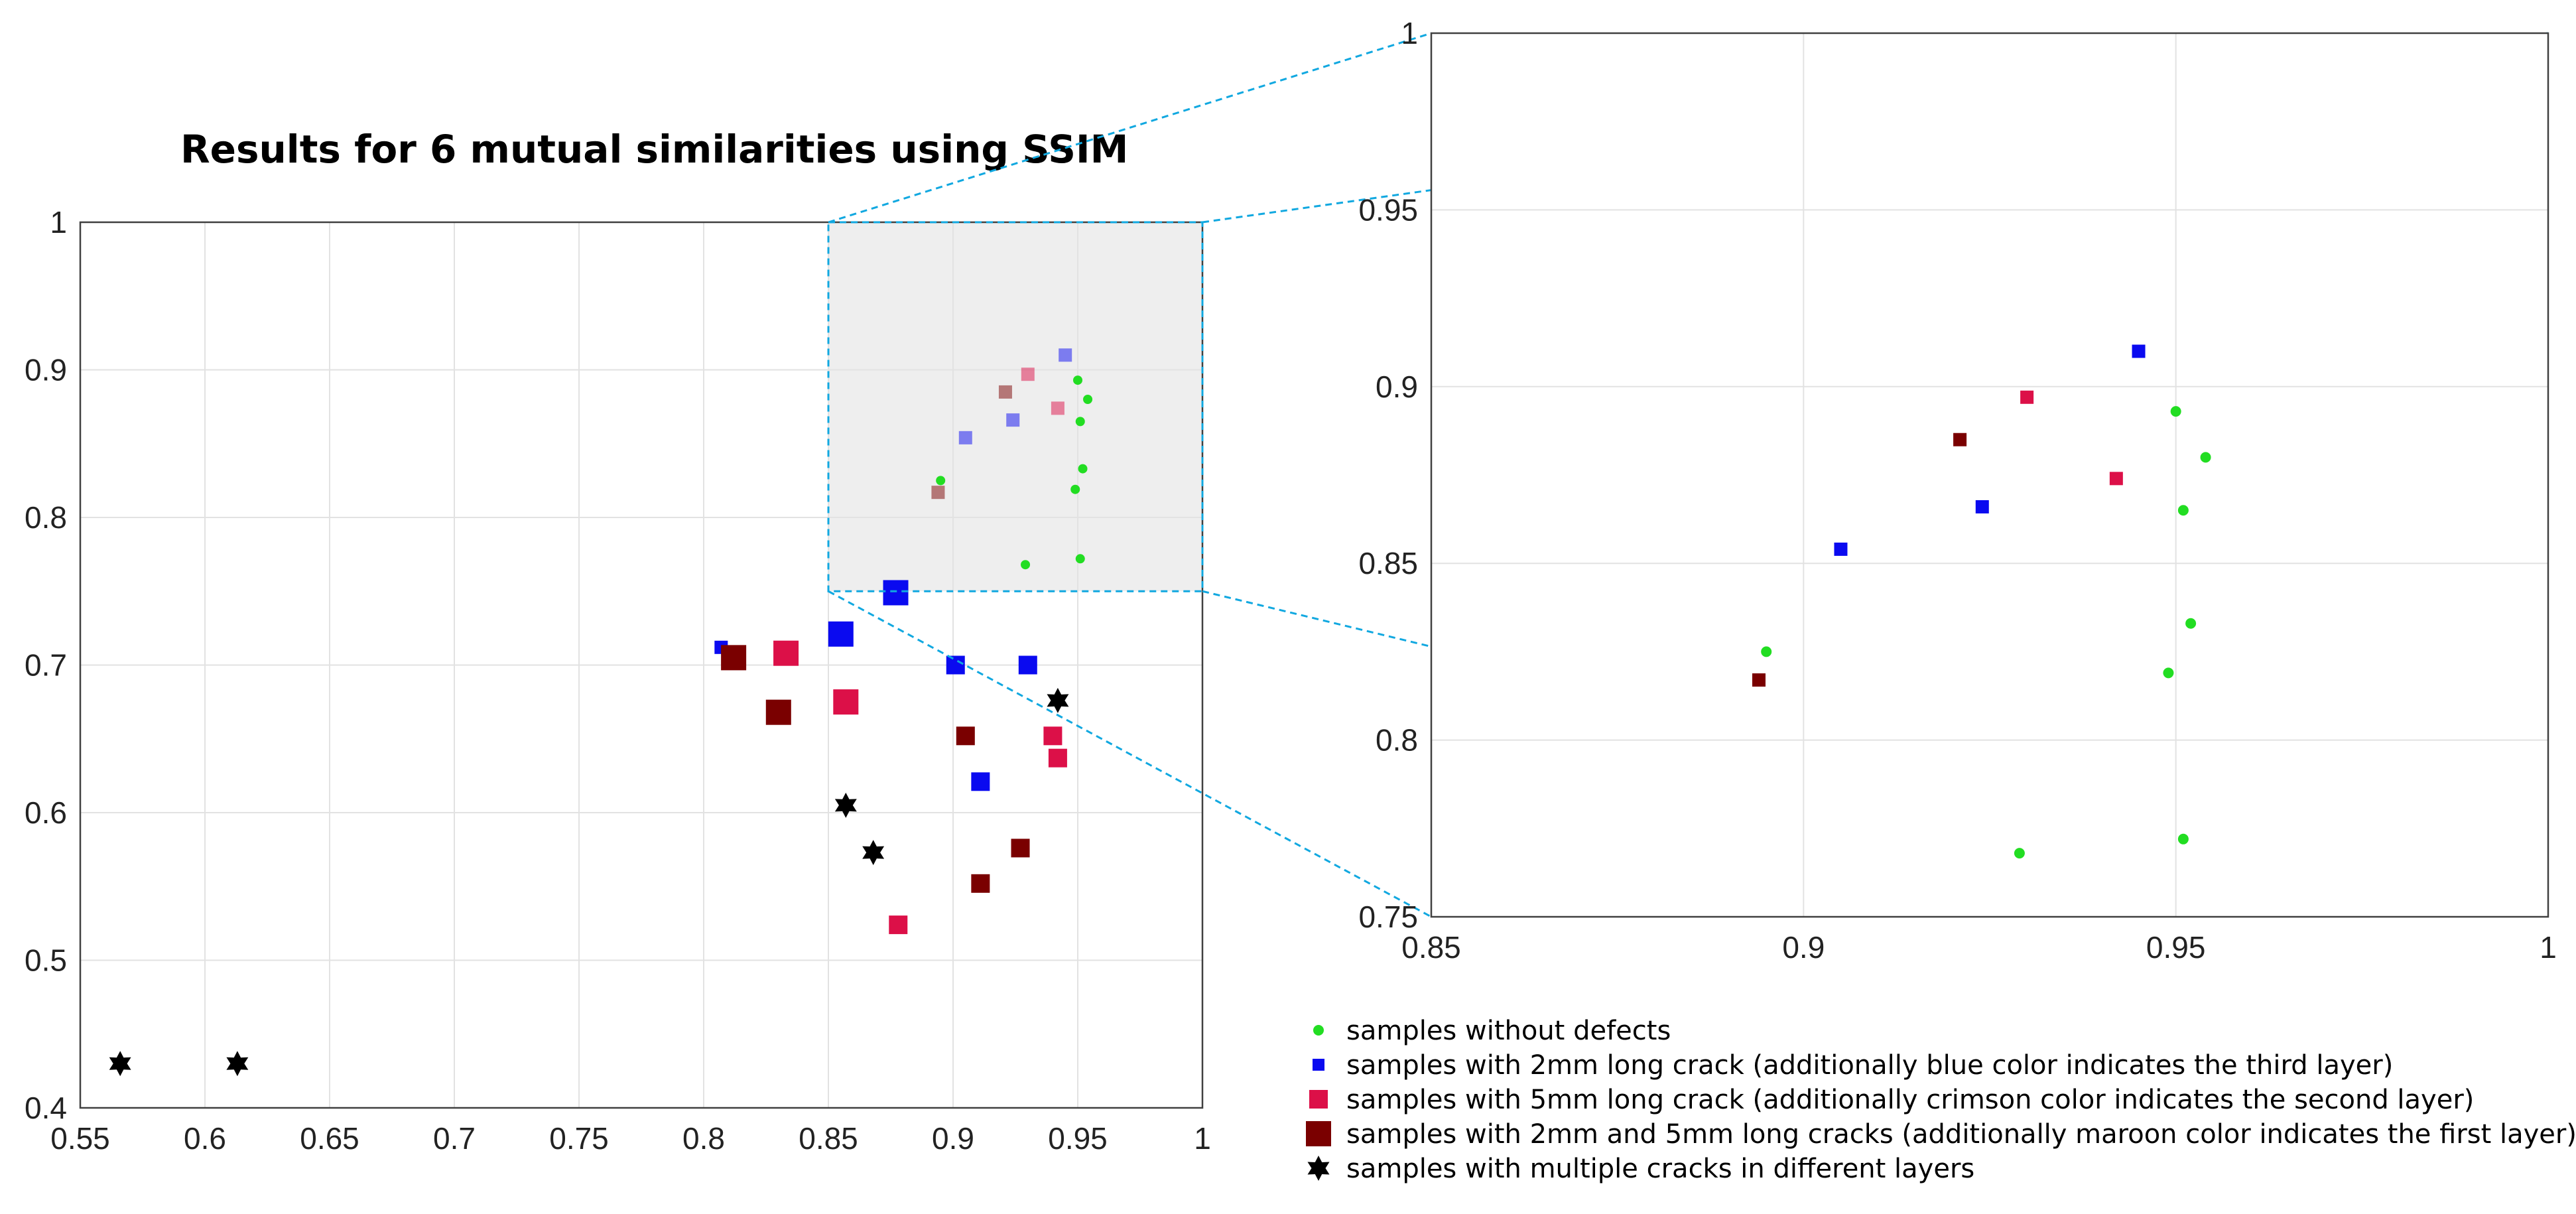 Image resolution: width=2576 pixels, height=1214 pixels. Describe the element at coordinates (1319, 1065) in the screenshot. I see `legend-marker-crack_2mm` at that location.